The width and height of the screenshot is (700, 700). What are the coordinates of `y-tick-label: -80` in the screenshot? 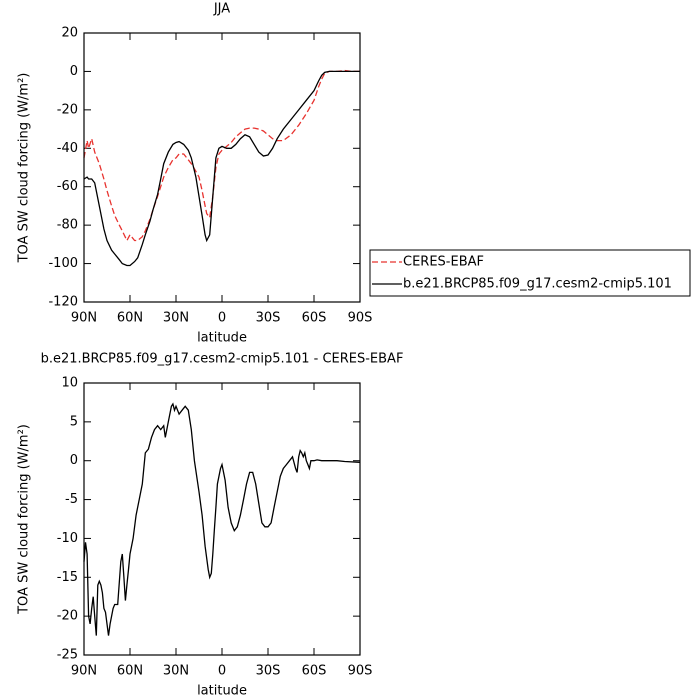 It's located at (67, 225).